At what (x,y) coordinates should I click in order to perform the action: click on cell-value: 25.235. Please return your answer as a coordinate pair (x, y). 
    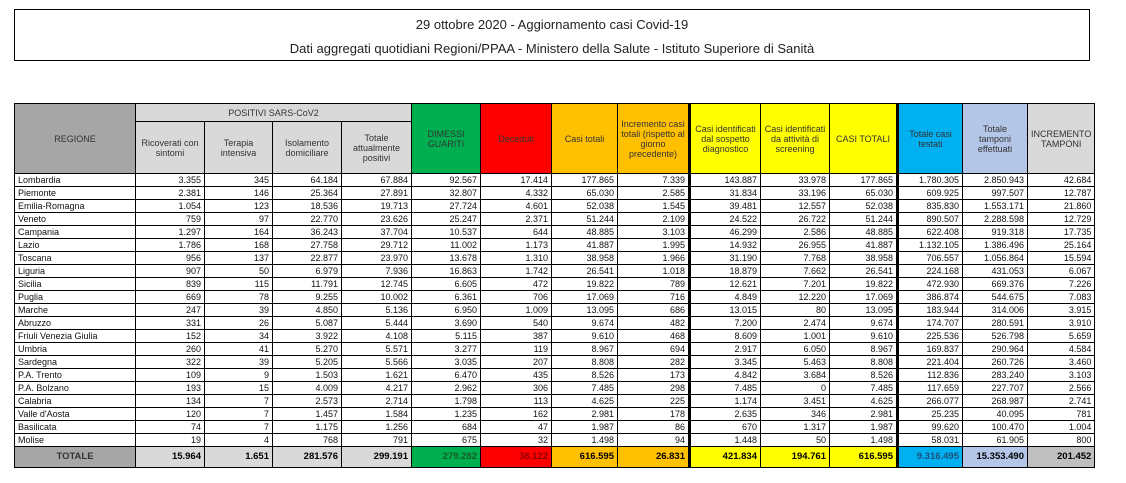
    Looking at the image, I should click on (930, 414).